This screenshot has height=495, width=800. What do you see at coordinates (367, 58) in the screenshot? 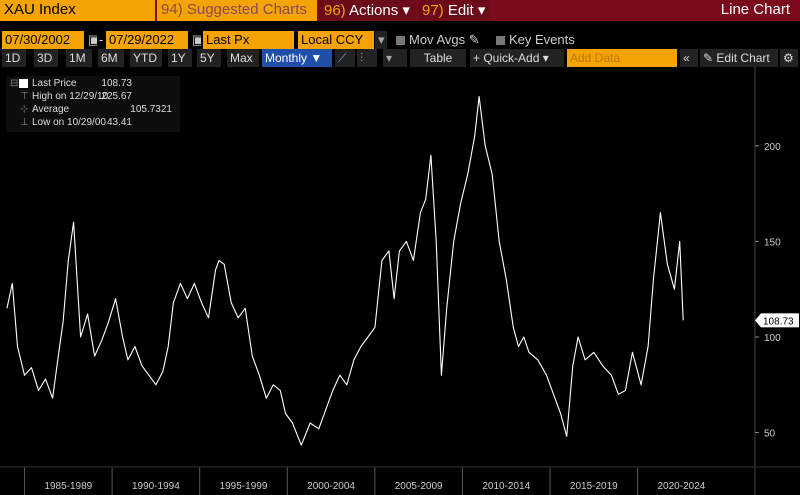
I see `bar-chart-icon: ⫶` at bounding box center [367, 58].